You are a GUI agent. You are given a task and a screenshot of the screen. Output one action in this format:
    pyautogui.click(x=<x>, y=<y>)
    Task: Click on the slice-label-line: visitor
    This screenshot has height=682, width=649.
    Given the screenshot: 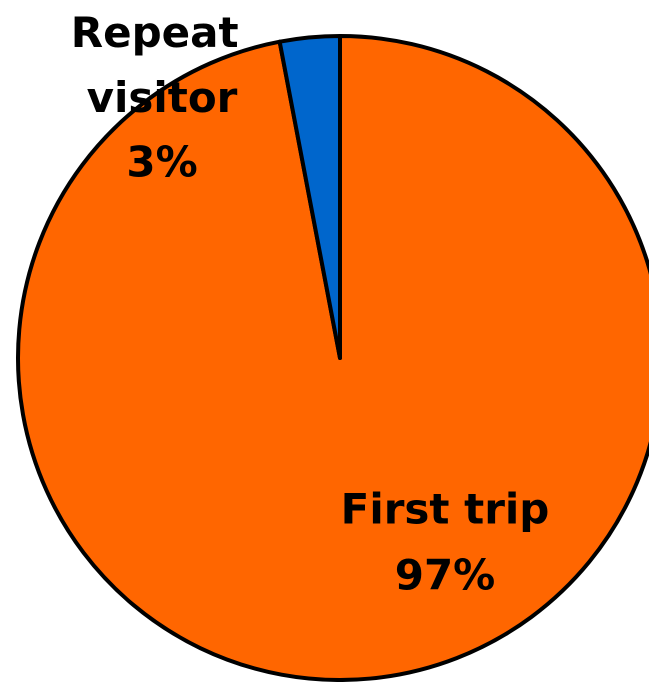 What is the action you would take?
    pyautogui.click(x=162, y=97)
    